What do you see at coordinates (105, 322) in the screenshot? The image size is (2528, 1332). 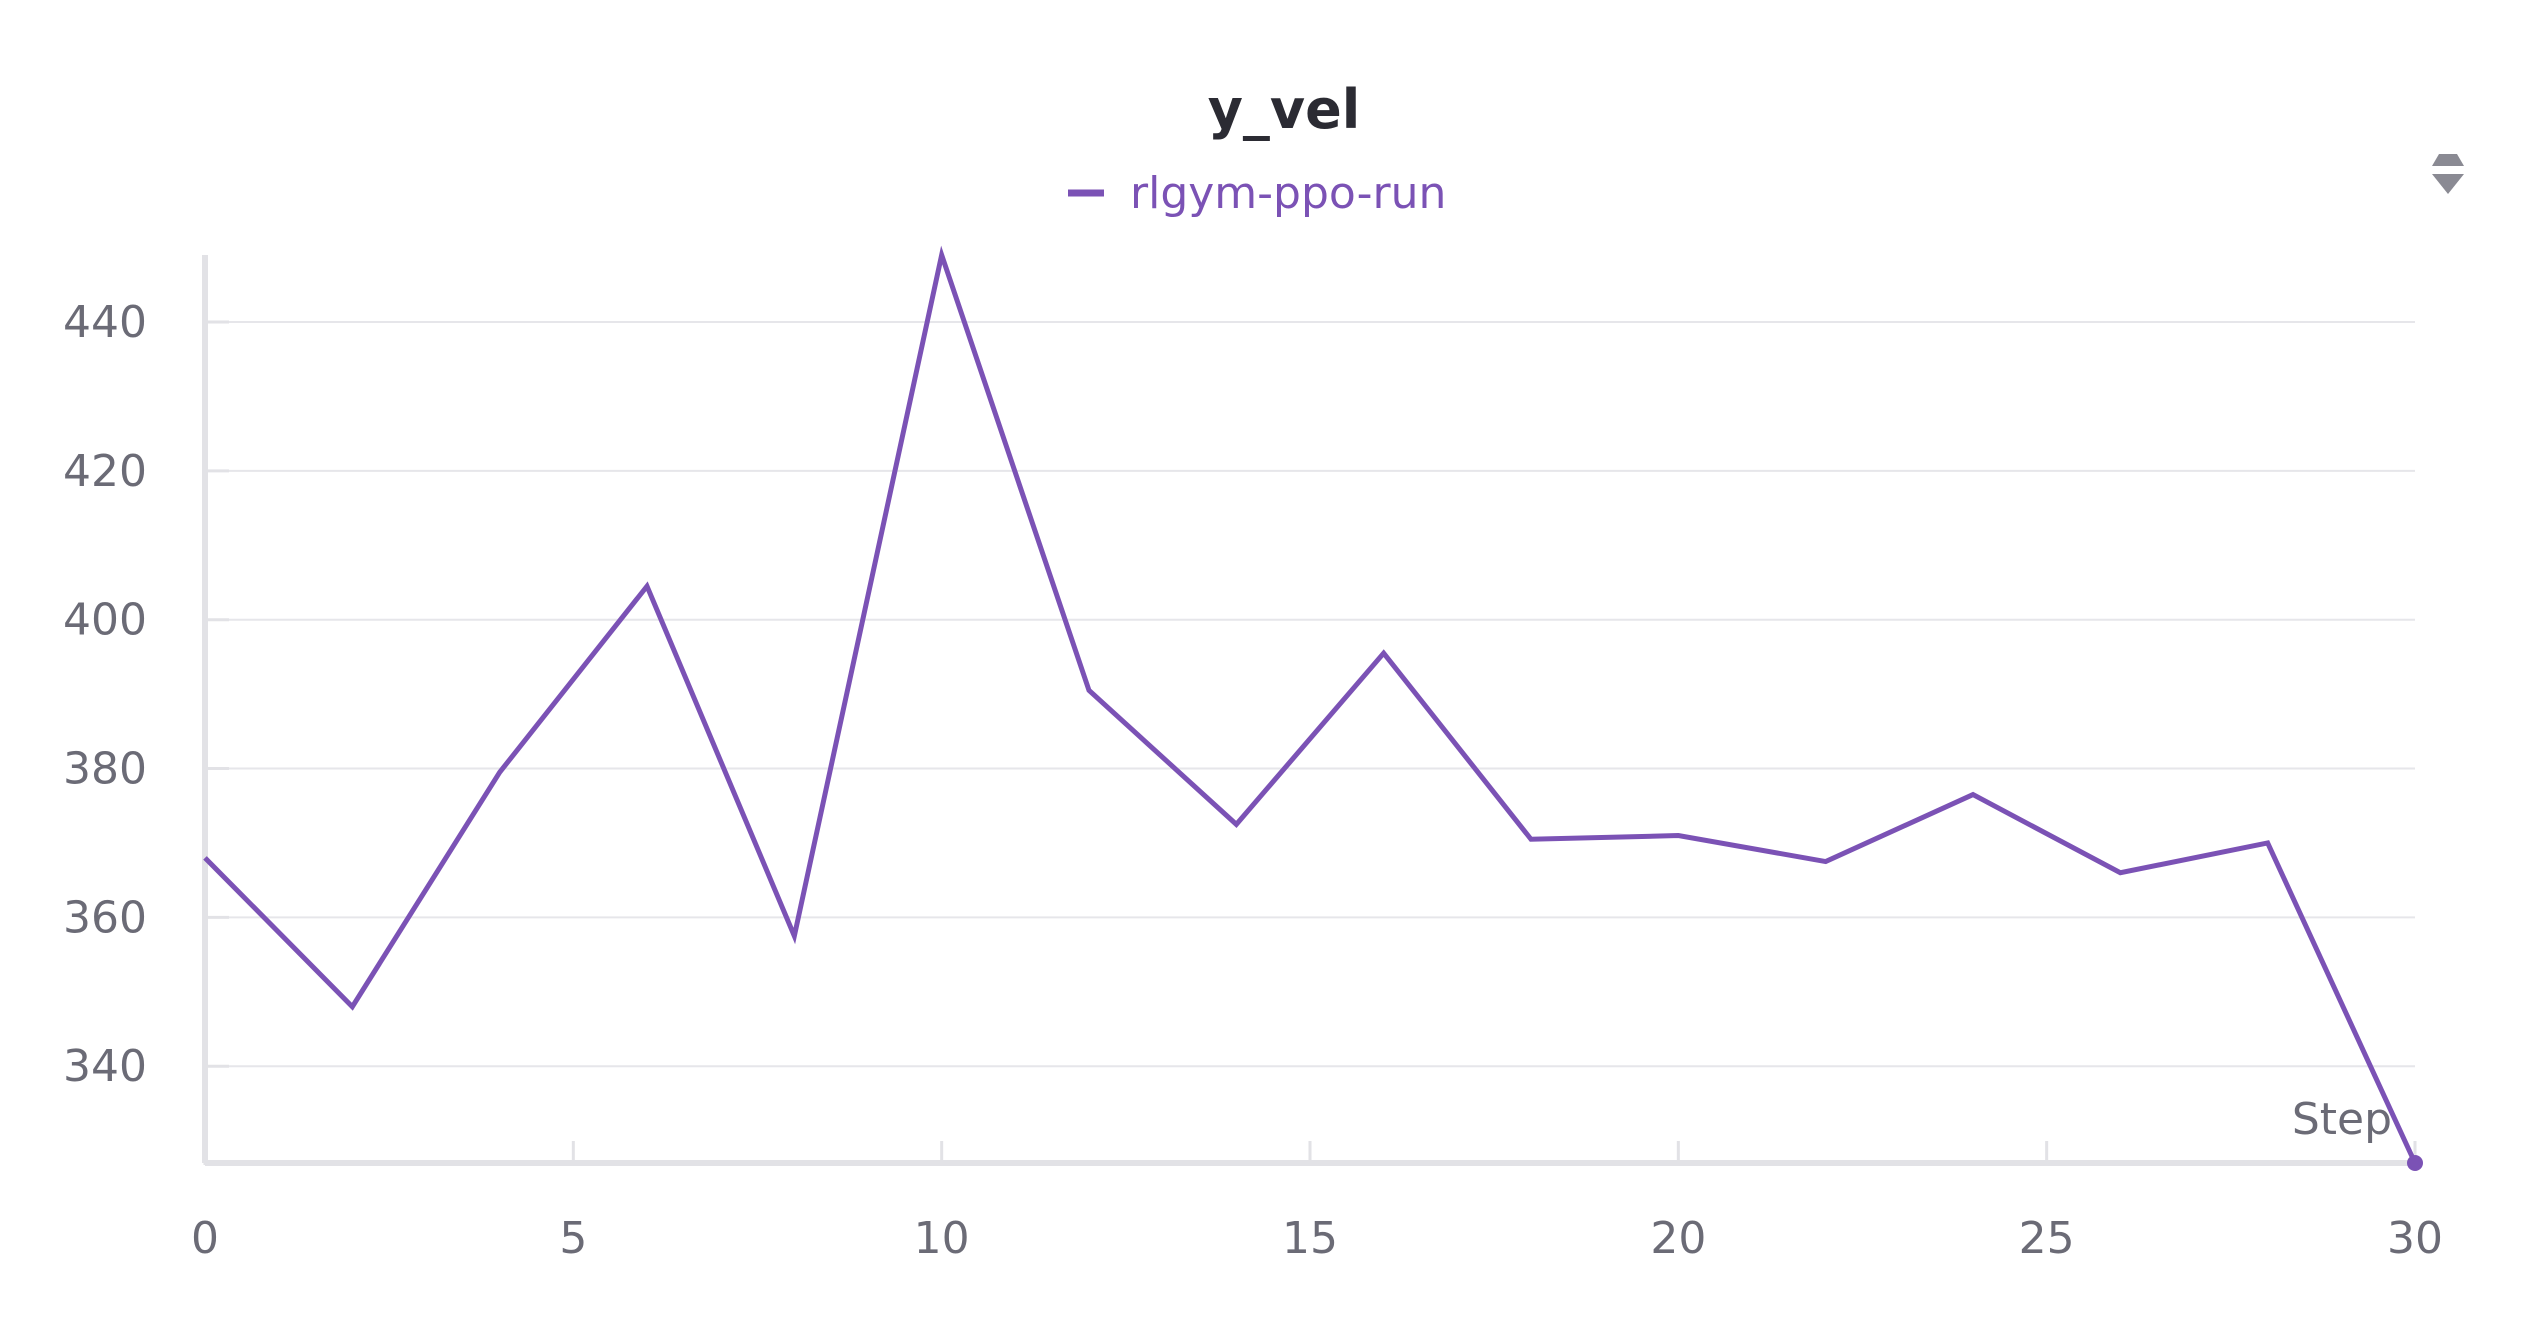 I see `y-tick-label-440: 440` at bounding box center [105, 322].